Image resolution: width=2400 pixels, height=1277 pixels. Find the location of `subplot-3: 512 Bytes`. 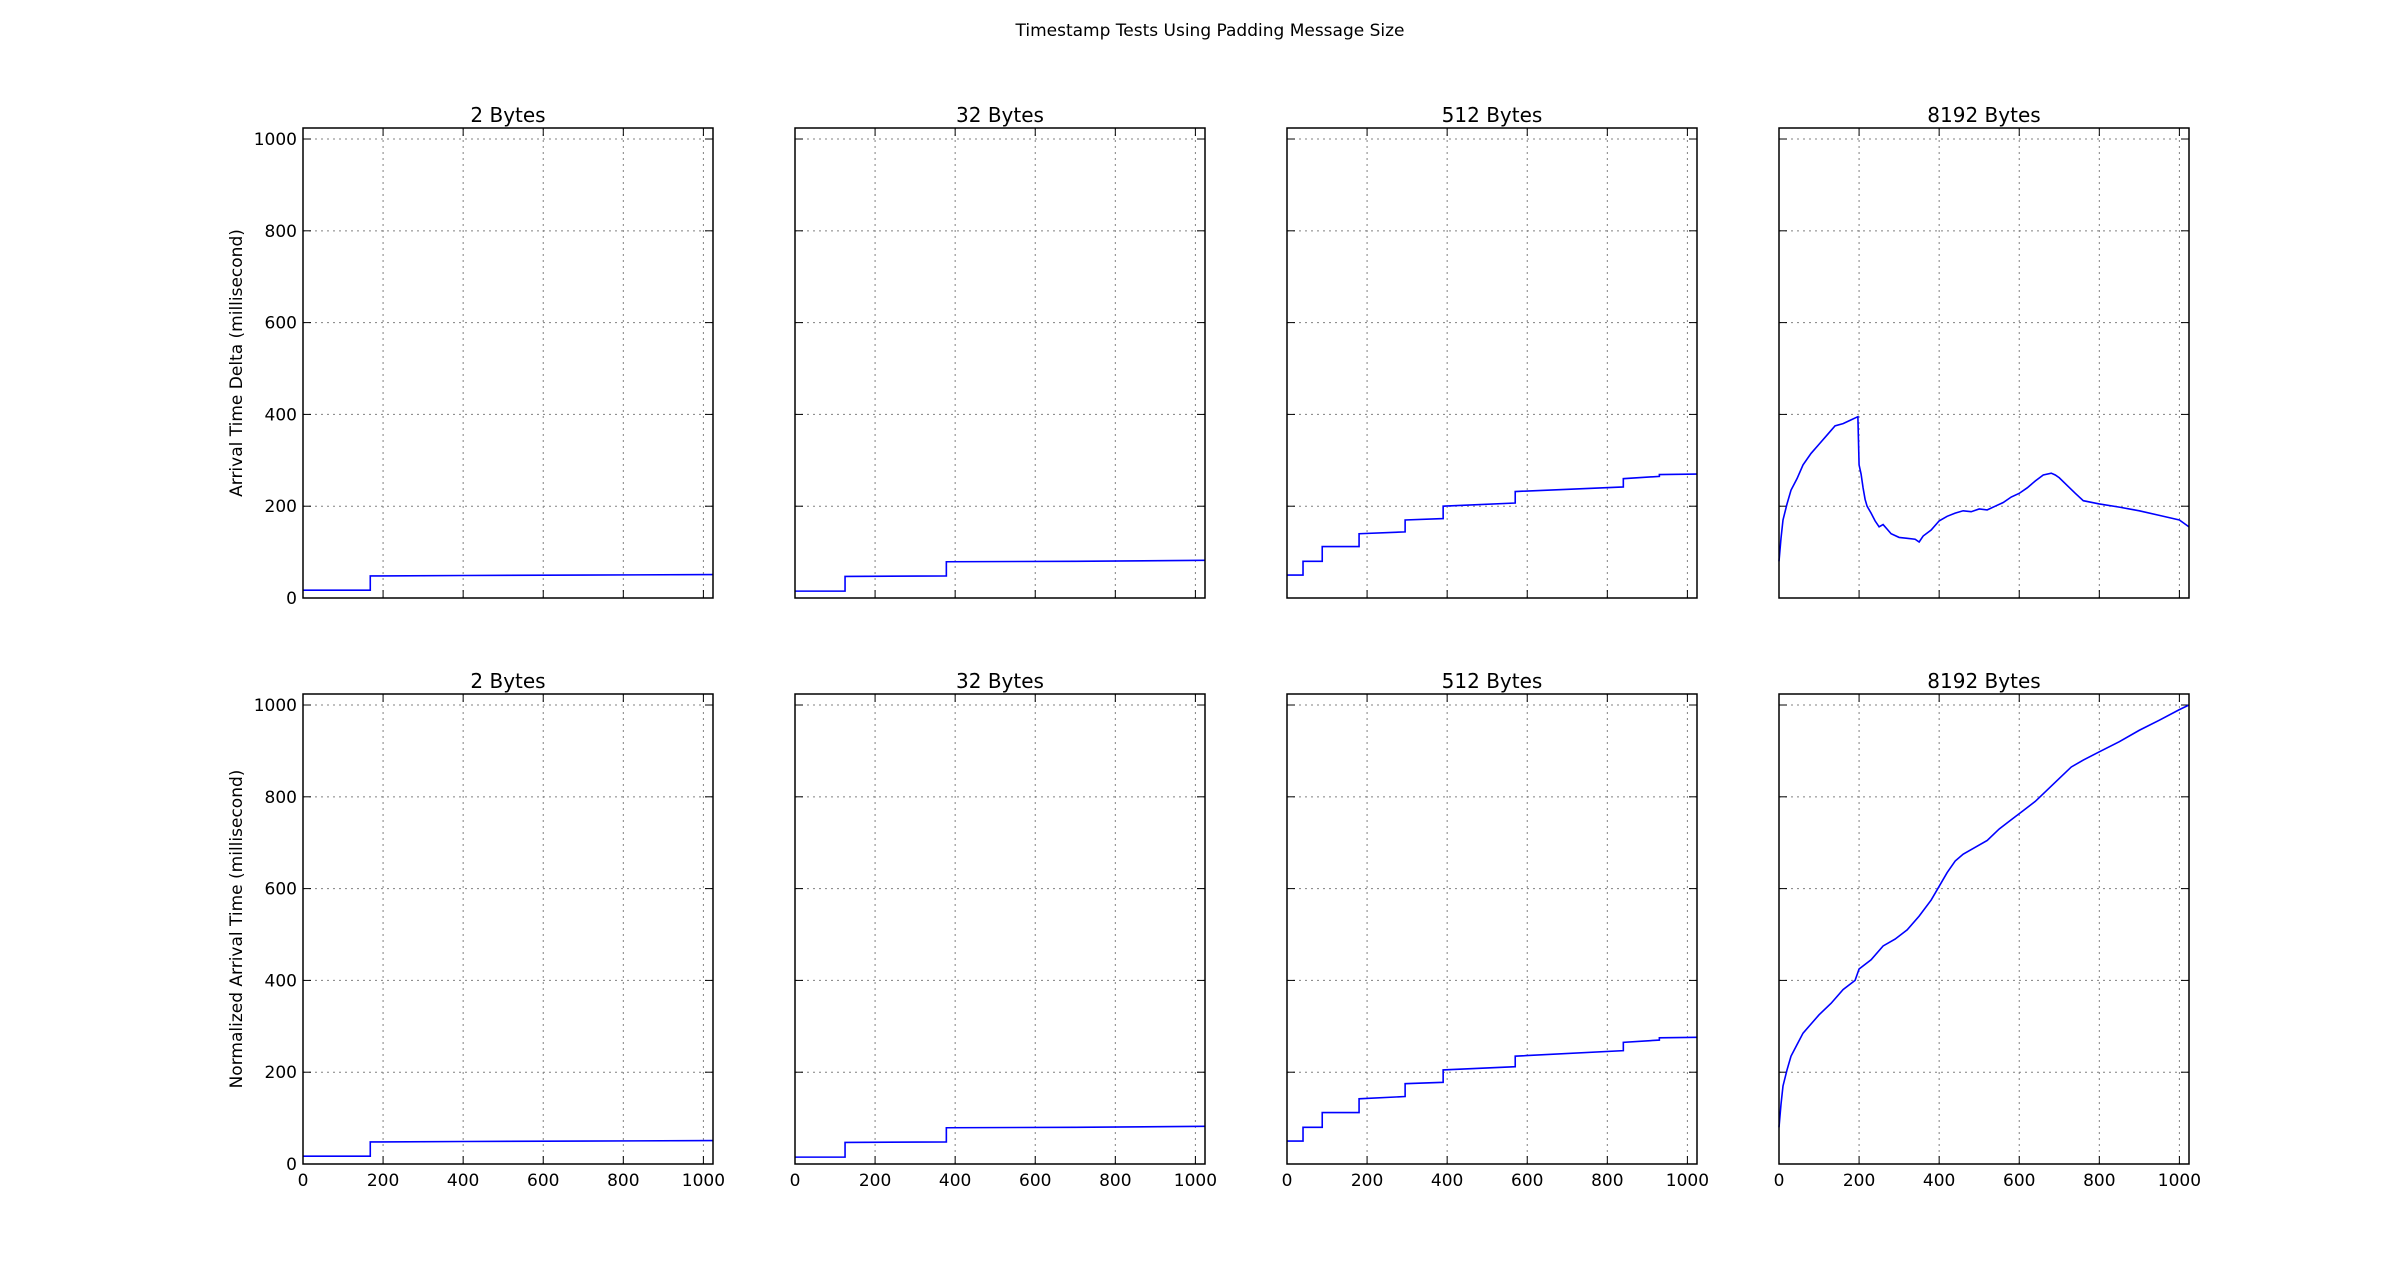

subplot-3: 512 Bytes is located at coordinates (1492, 351).